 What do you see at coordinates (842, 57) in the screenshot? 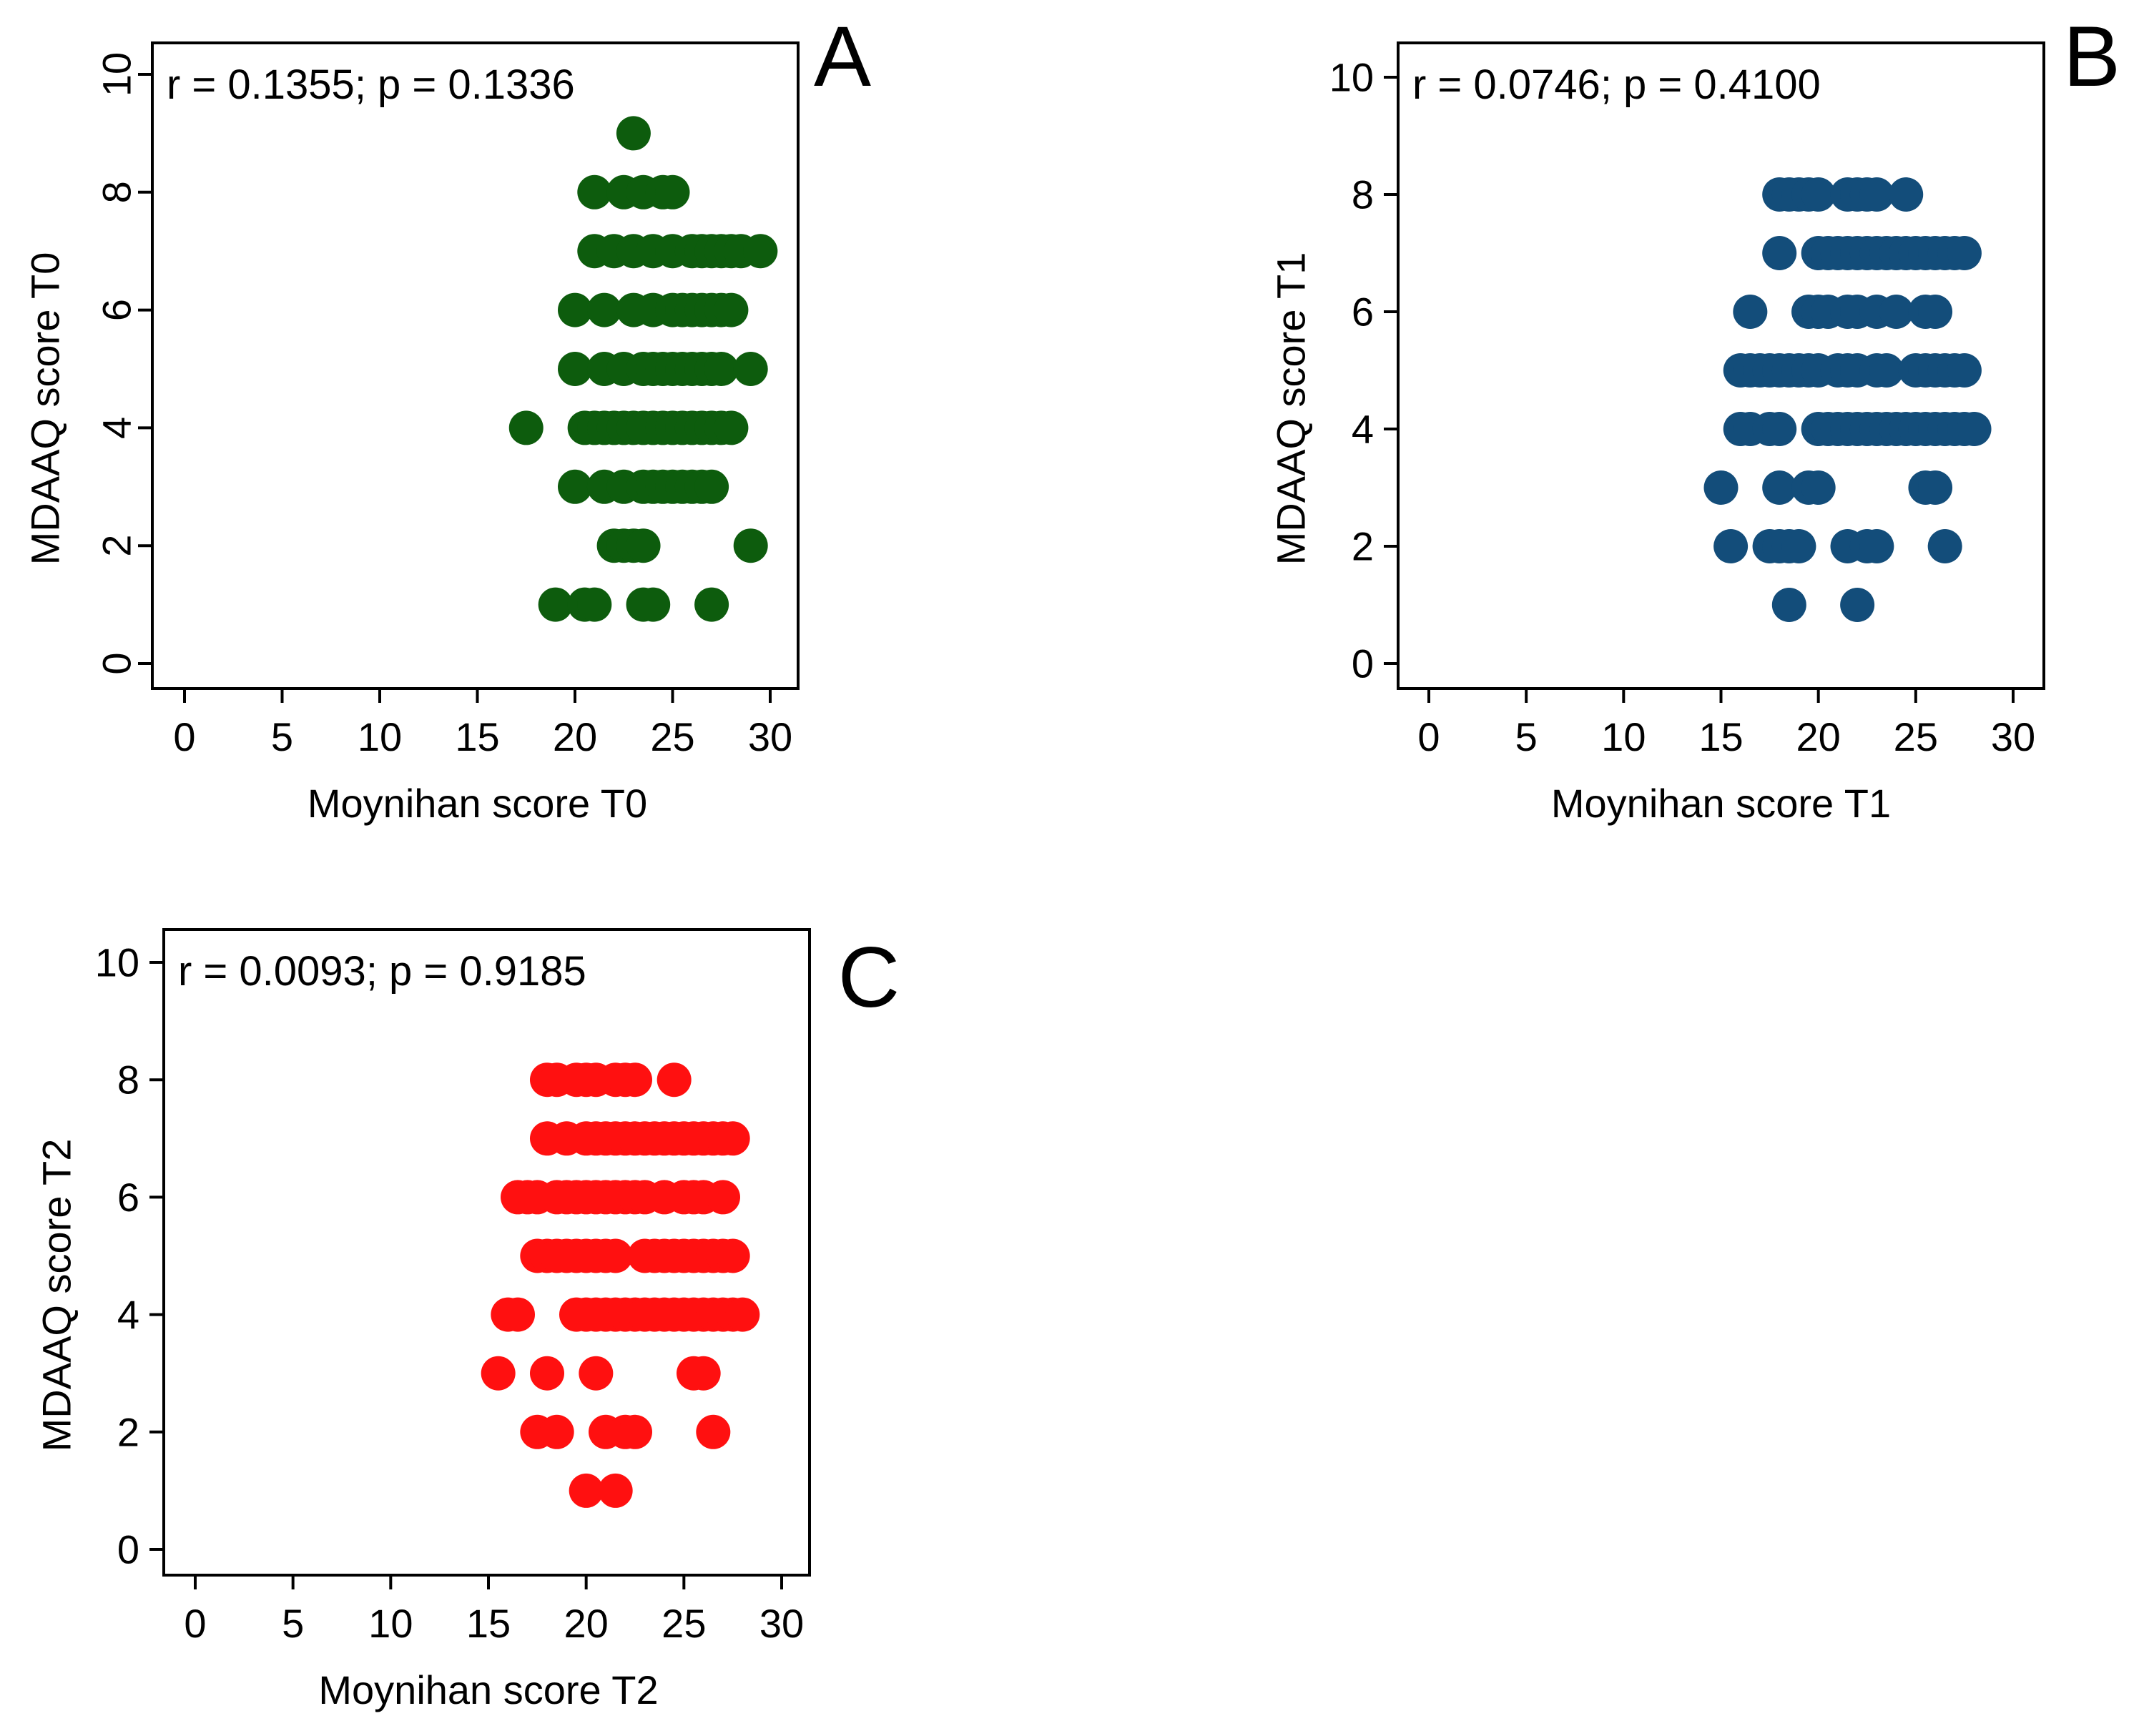
I see `panel-letter: A` at bounding box center [842, 57].